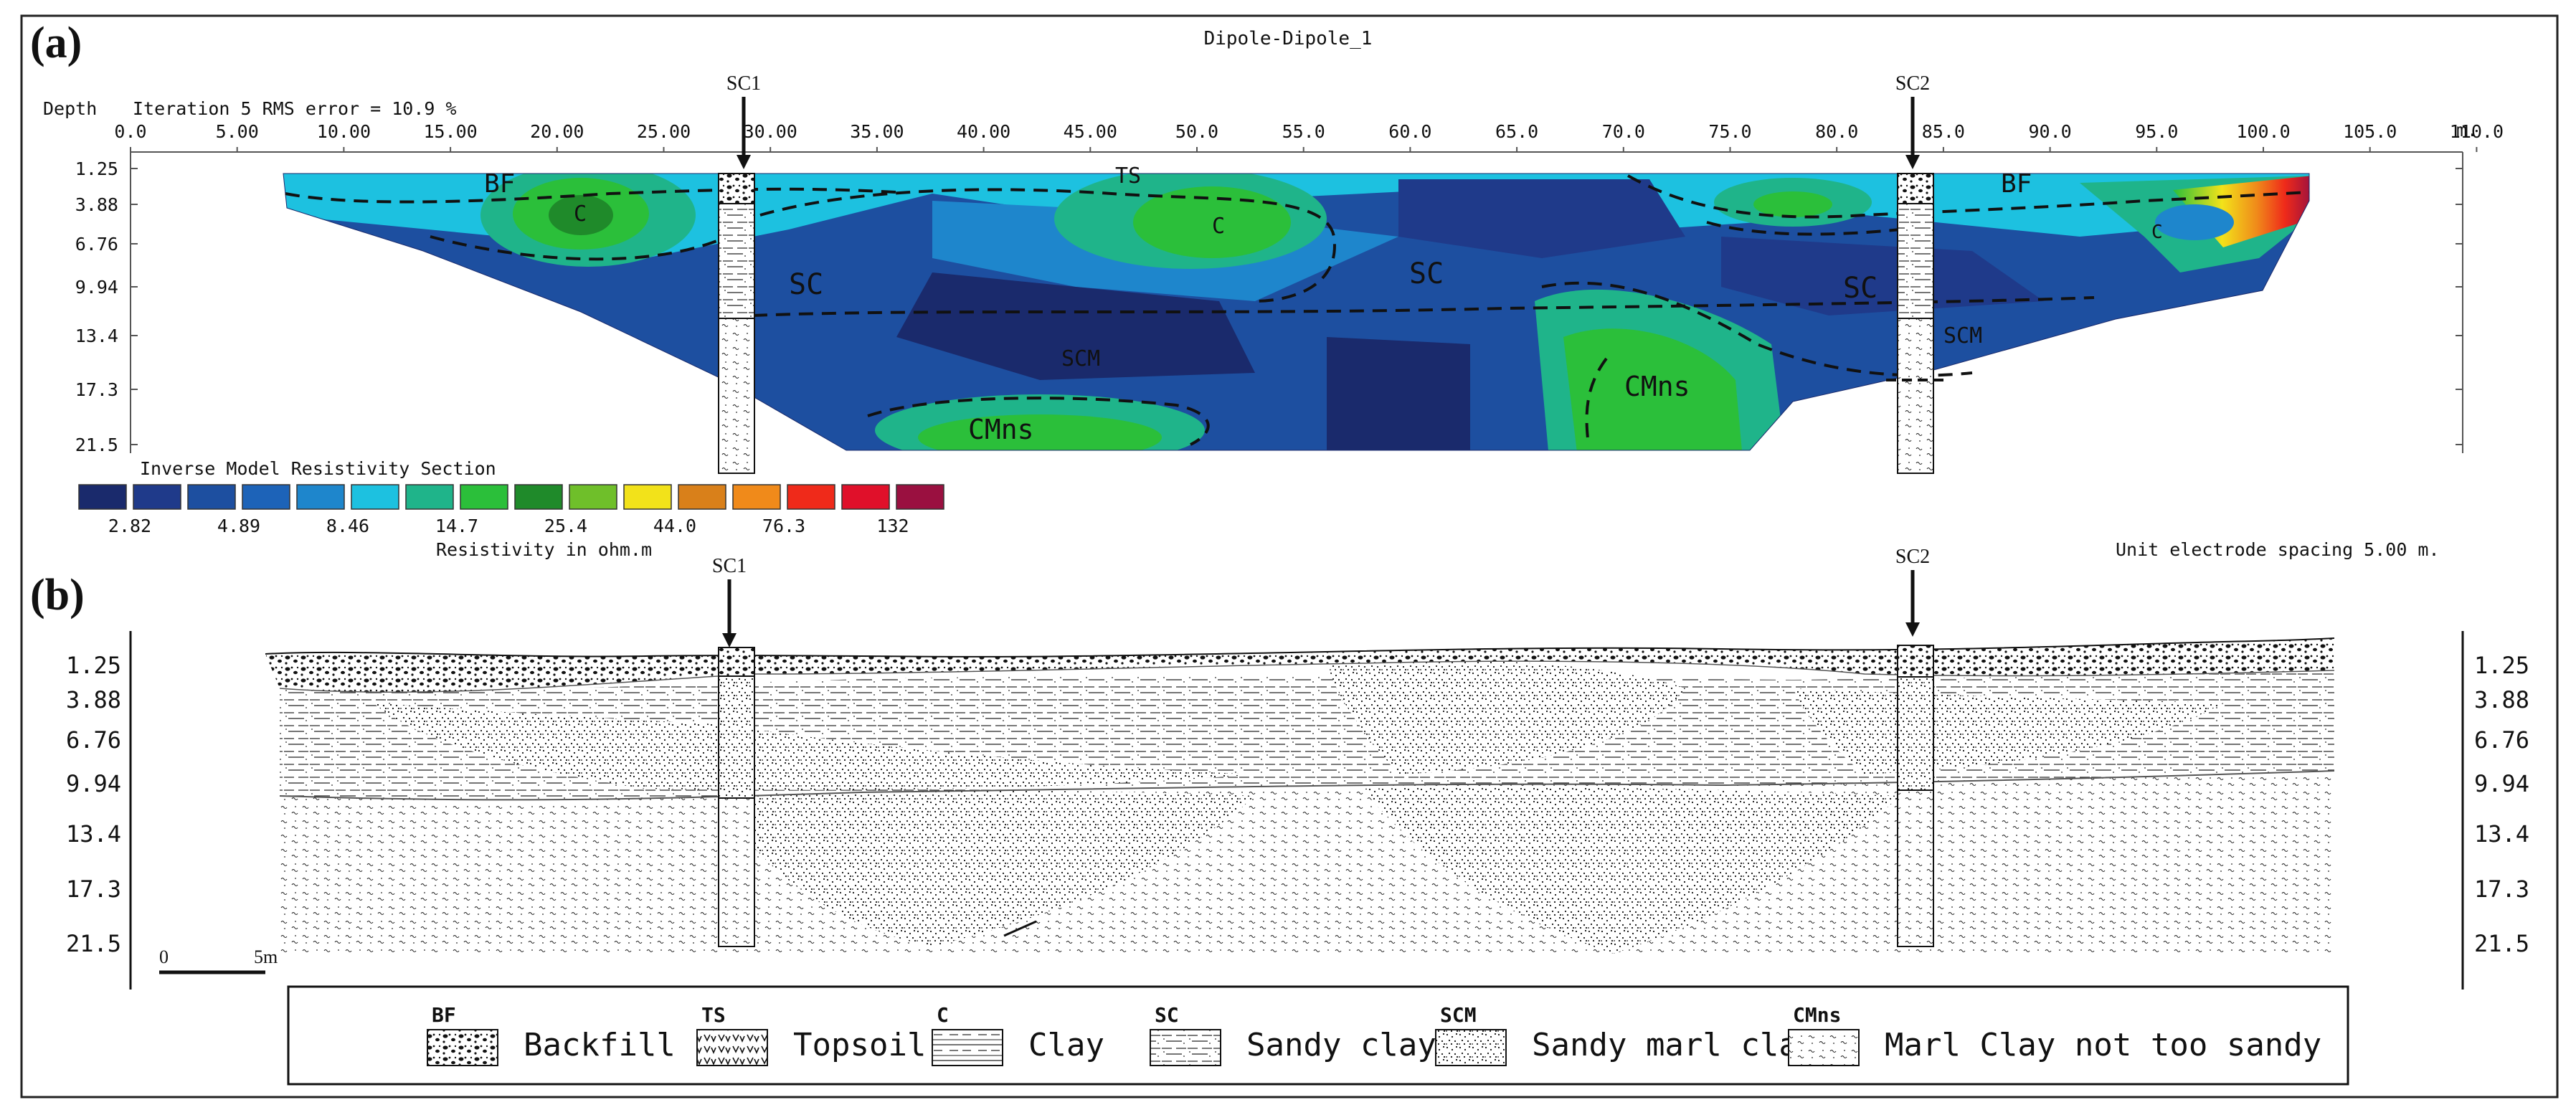  What do you see at coordinates (130, 132) in the screenshot?
I see `x-tick-label: 0.0` at bounding box center [130, 132].